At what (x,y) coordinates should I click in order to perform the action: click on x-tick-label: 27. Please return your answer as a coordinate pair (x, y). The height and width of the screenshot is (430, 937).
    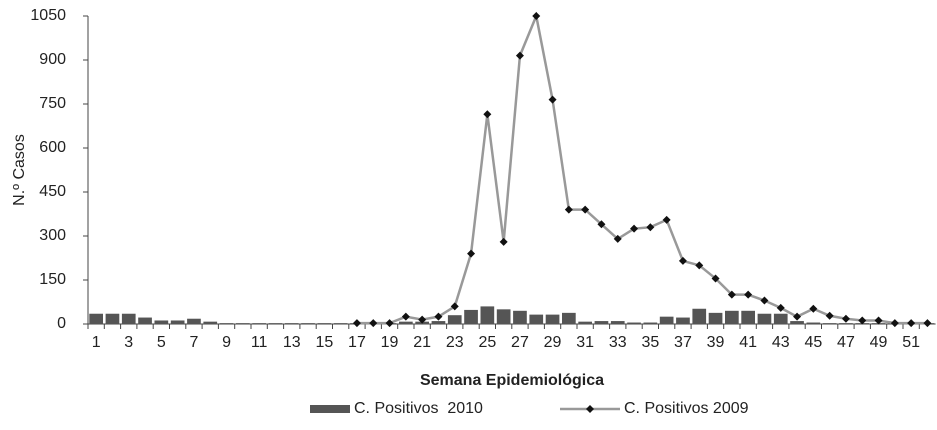
    Looking at the image, I should click on (520, 342).